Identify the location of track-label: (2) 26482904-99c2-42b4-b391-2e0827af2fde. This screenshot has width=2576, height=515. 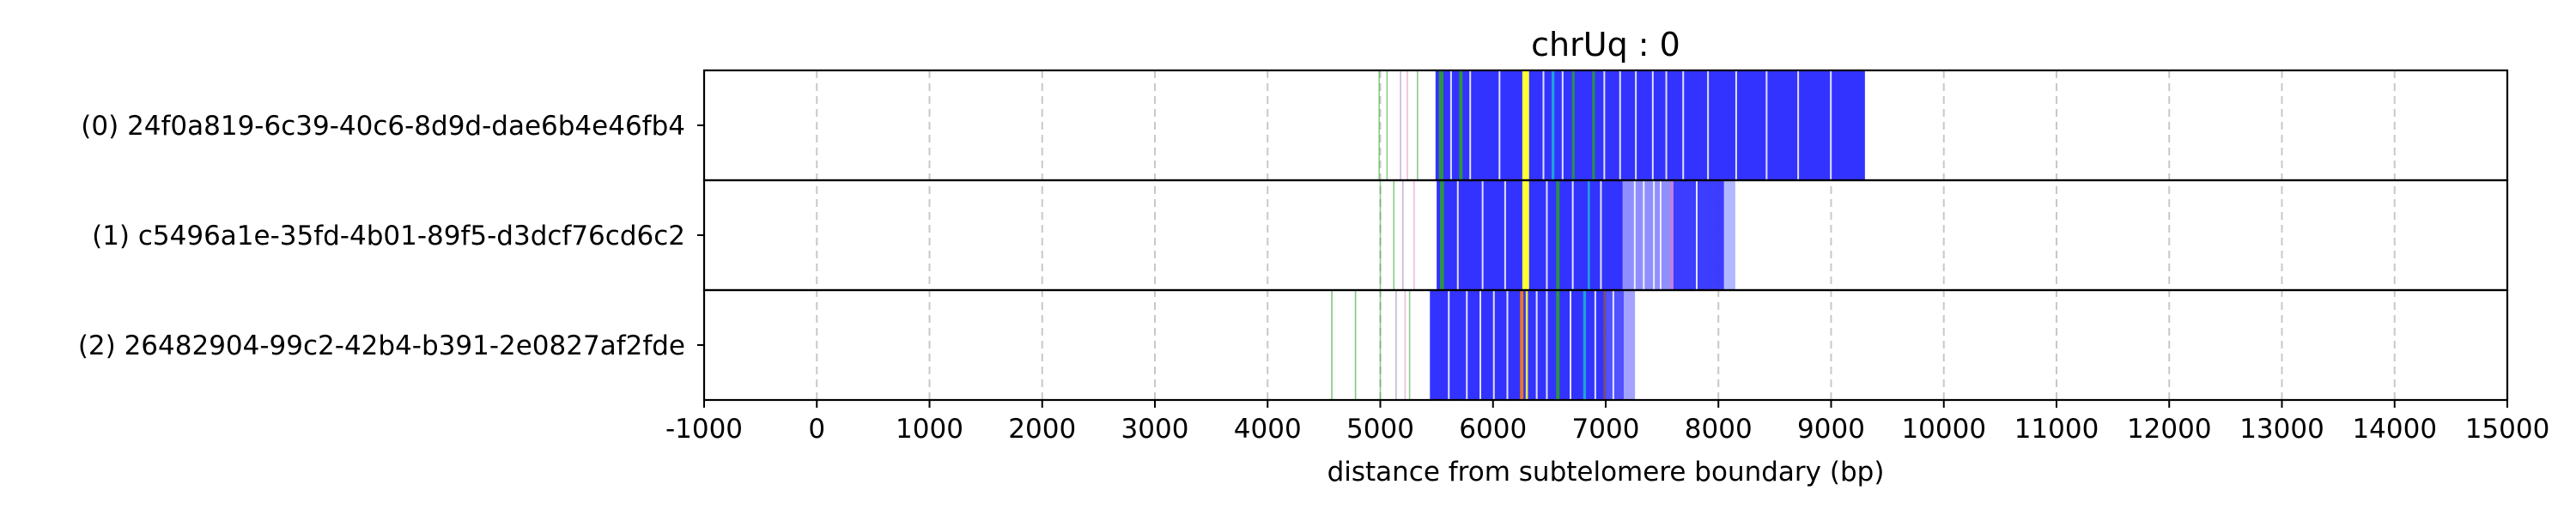
(381, 345).